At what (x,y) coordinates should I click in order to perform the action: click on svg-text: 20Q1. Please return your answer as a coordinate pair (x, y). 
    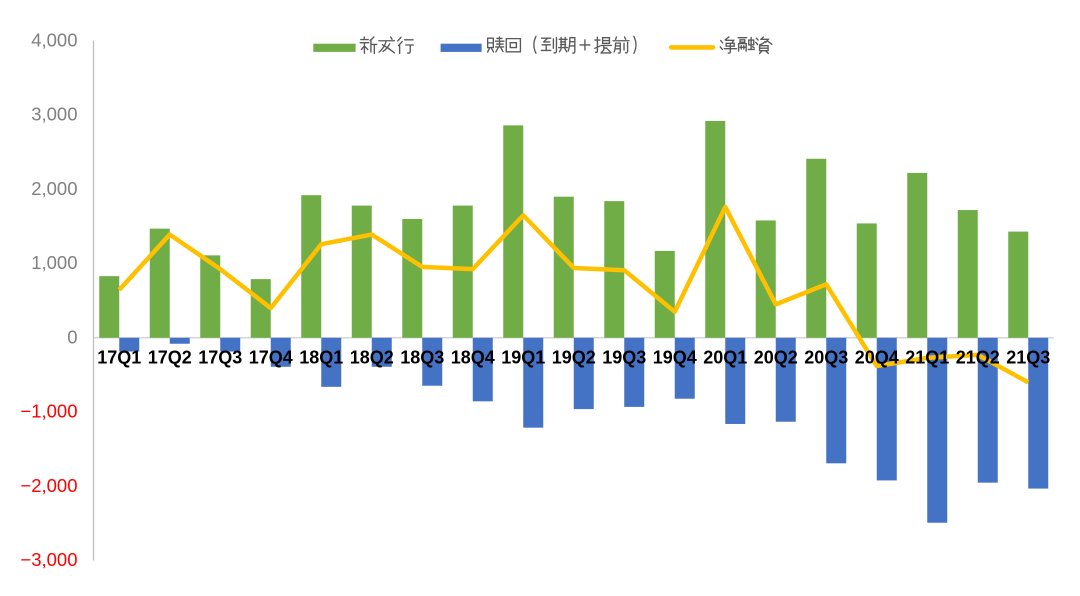
    Looking at the image, I should click on (725, 357).